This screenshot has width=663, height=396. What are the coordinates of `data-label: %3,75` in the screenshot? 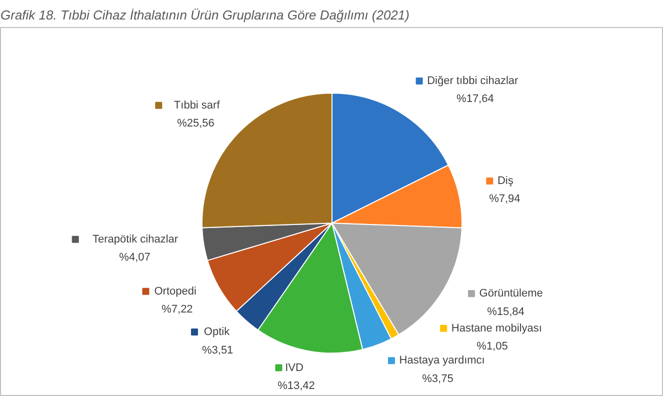 It's located at (438, 378).